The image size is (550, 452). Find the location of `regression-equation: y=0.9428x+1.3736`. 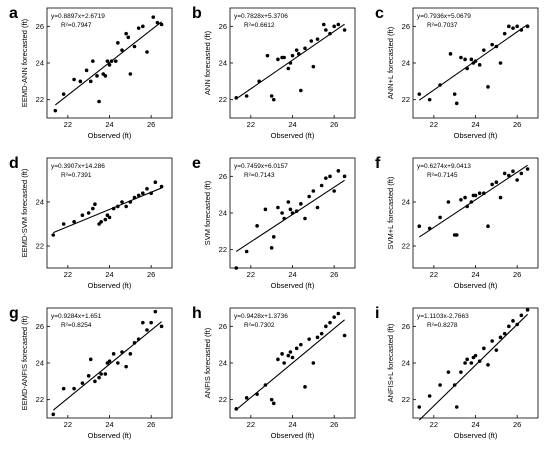

regression-equation: y=0.9428x+1.3736 is located at coordinates (261, 316).